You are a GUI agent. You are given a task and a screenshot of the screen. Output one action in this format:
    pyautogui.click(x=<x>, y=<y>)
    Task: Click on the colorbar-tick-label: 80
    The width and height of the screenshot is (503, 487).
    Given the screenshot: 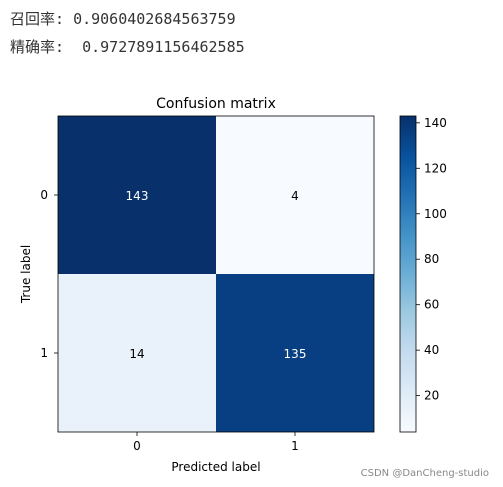 What is the action you would take?
    pyautogui.click(x=431, y=259)
    